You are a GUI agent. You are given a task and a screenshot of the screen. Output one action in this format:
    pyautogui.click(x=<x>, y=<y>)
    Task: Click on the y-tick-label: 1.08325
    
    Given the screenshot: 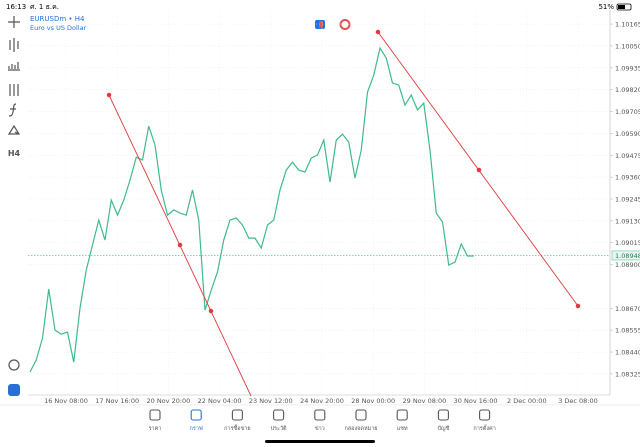 What is the action you would take?
    pyautogui.click(x=627, y=374)
    